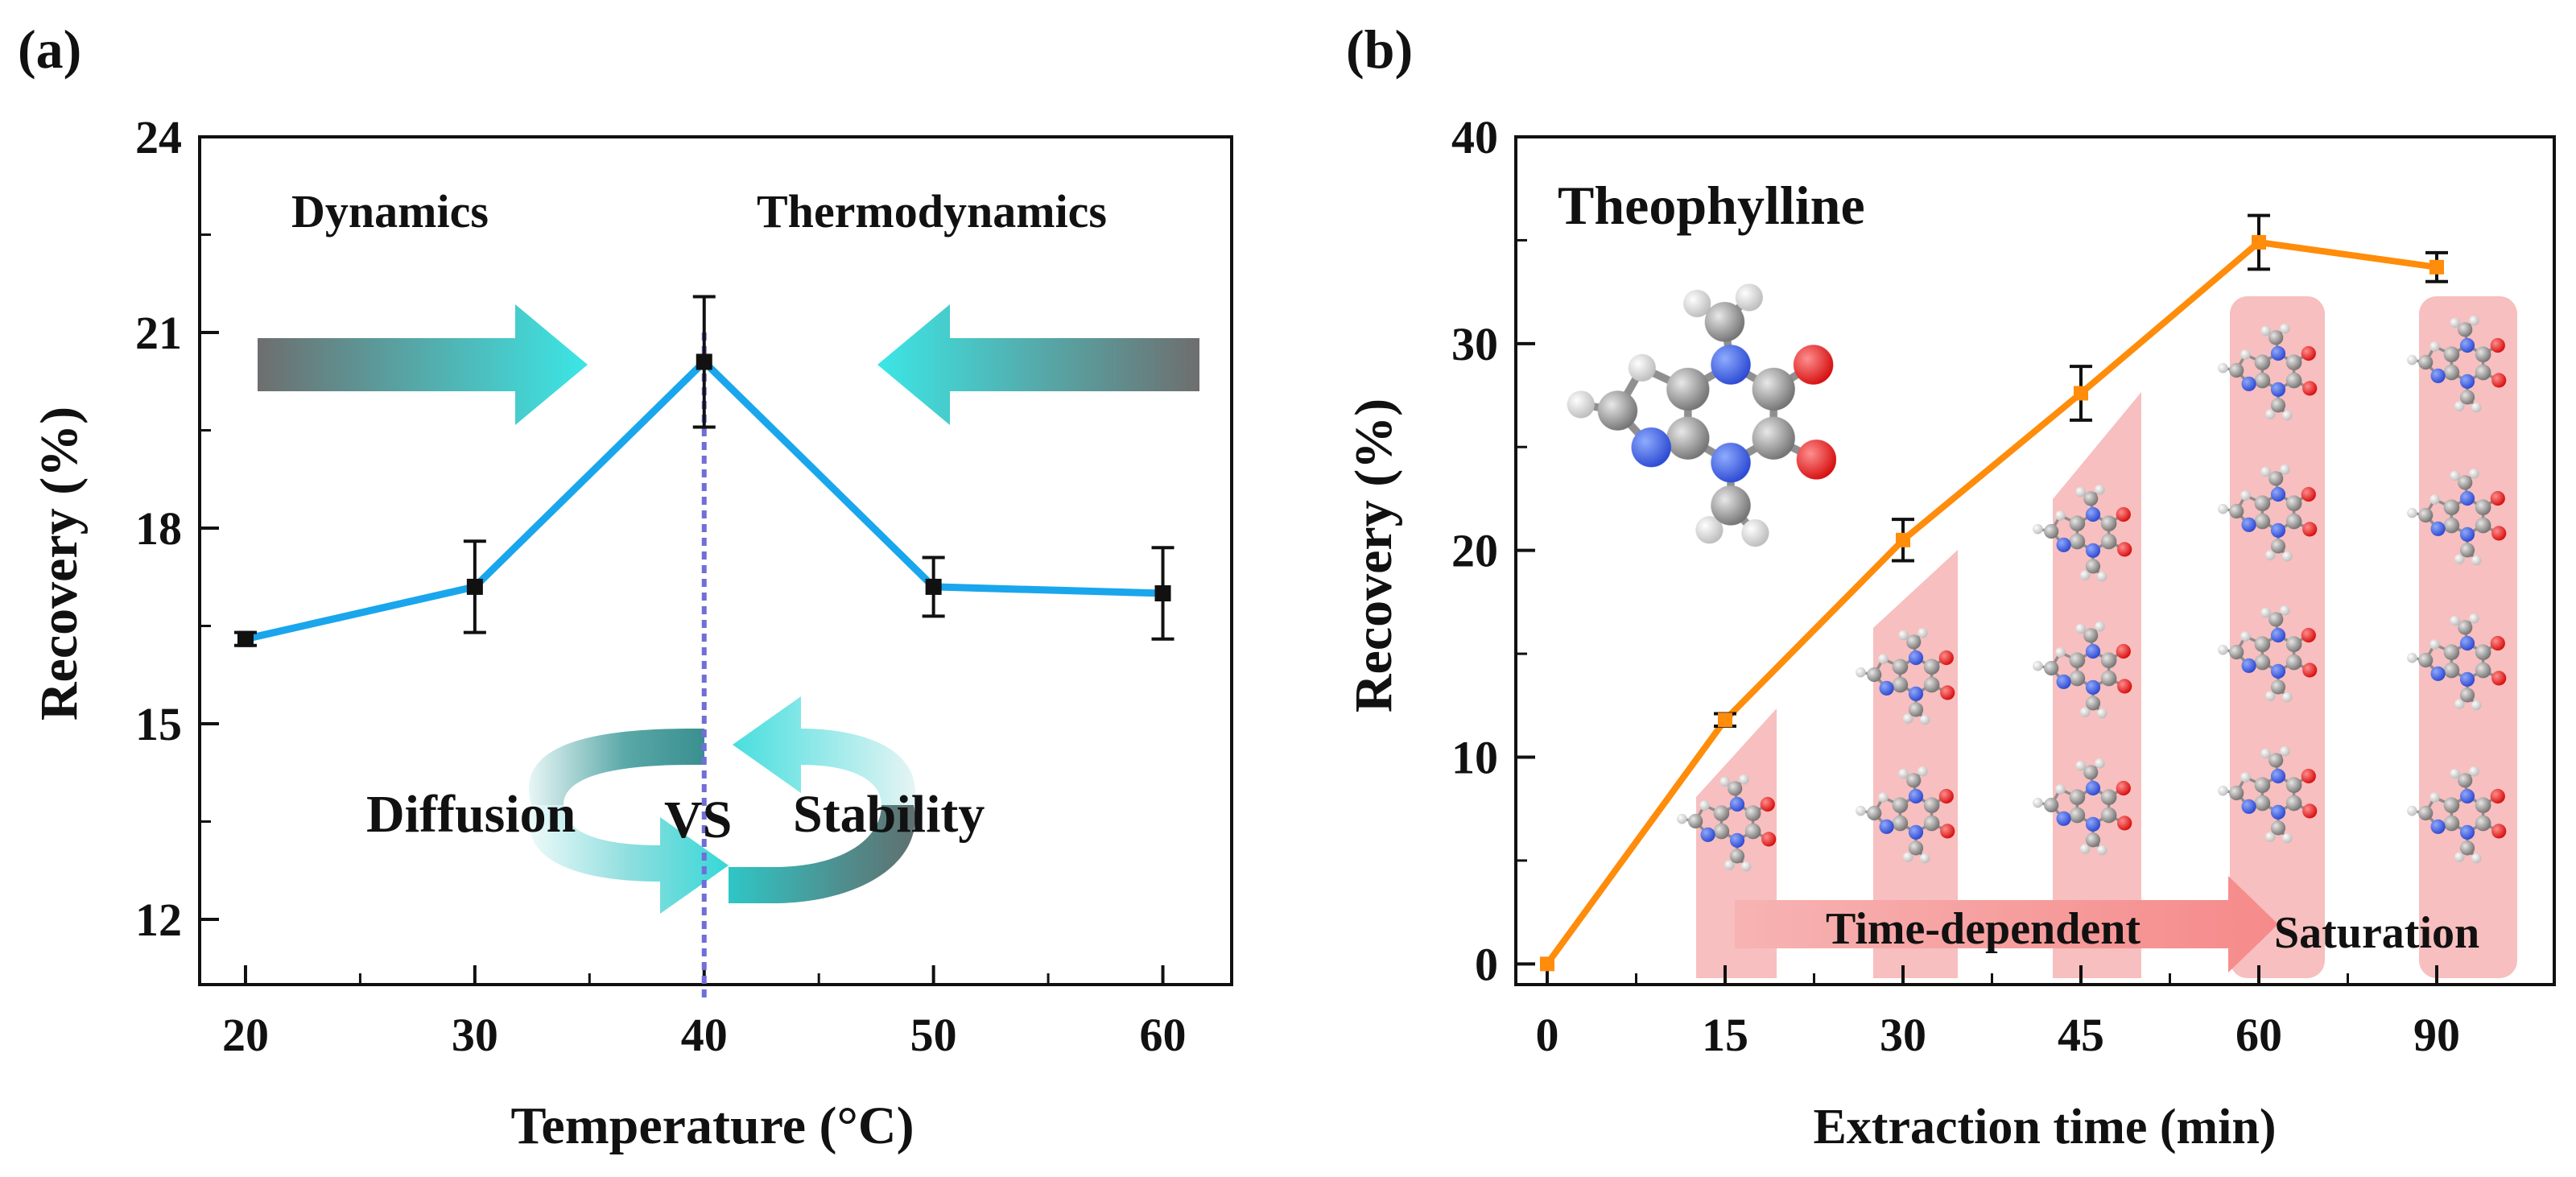 Image resolution: width=2576 pixels, height=1177 pixels. I want to click on x-tick-label-b-5: 90, so click(2436, 1035).